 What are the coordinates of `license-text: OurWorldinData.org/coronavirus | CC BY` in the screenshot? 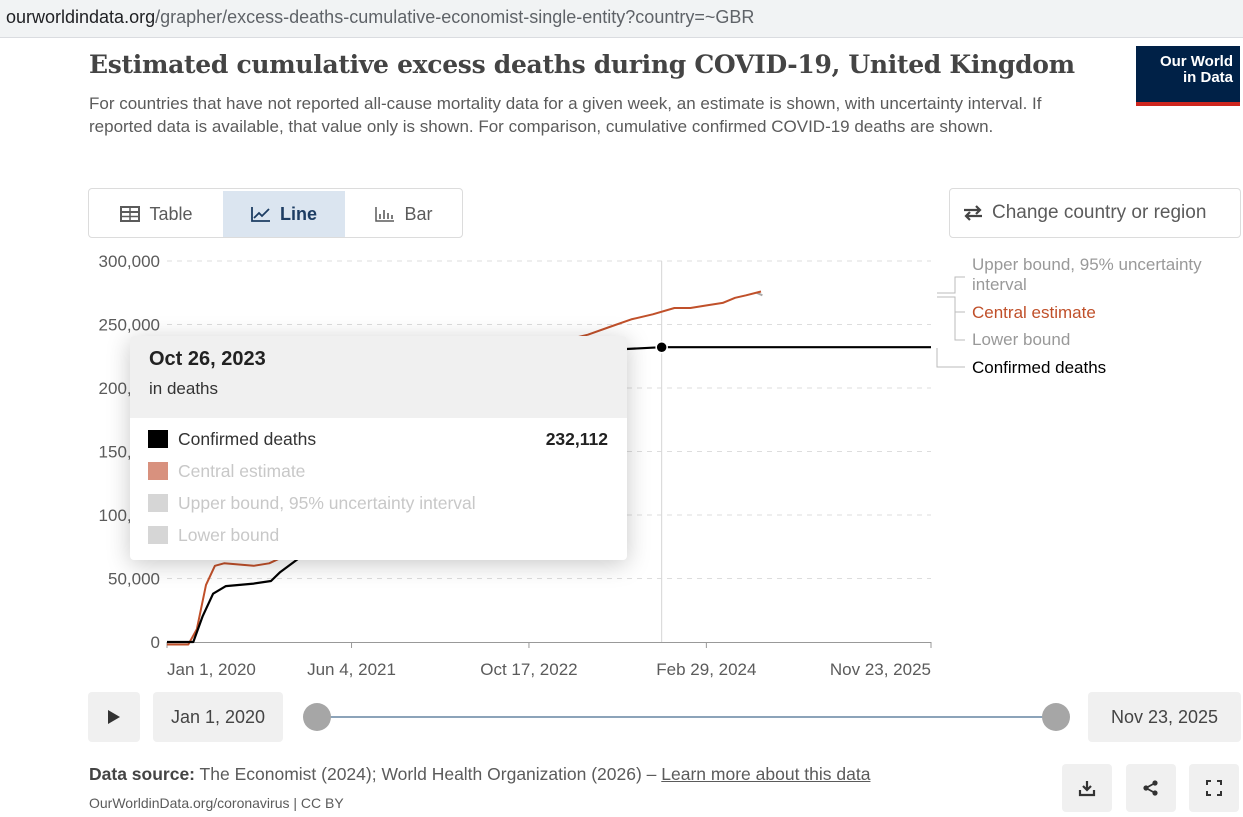 It's located at (216, 803).